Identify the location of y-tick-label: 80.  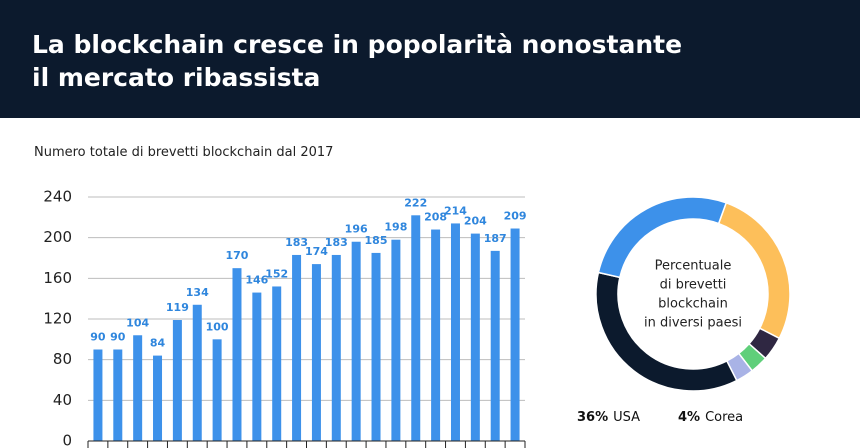
(62, 359).